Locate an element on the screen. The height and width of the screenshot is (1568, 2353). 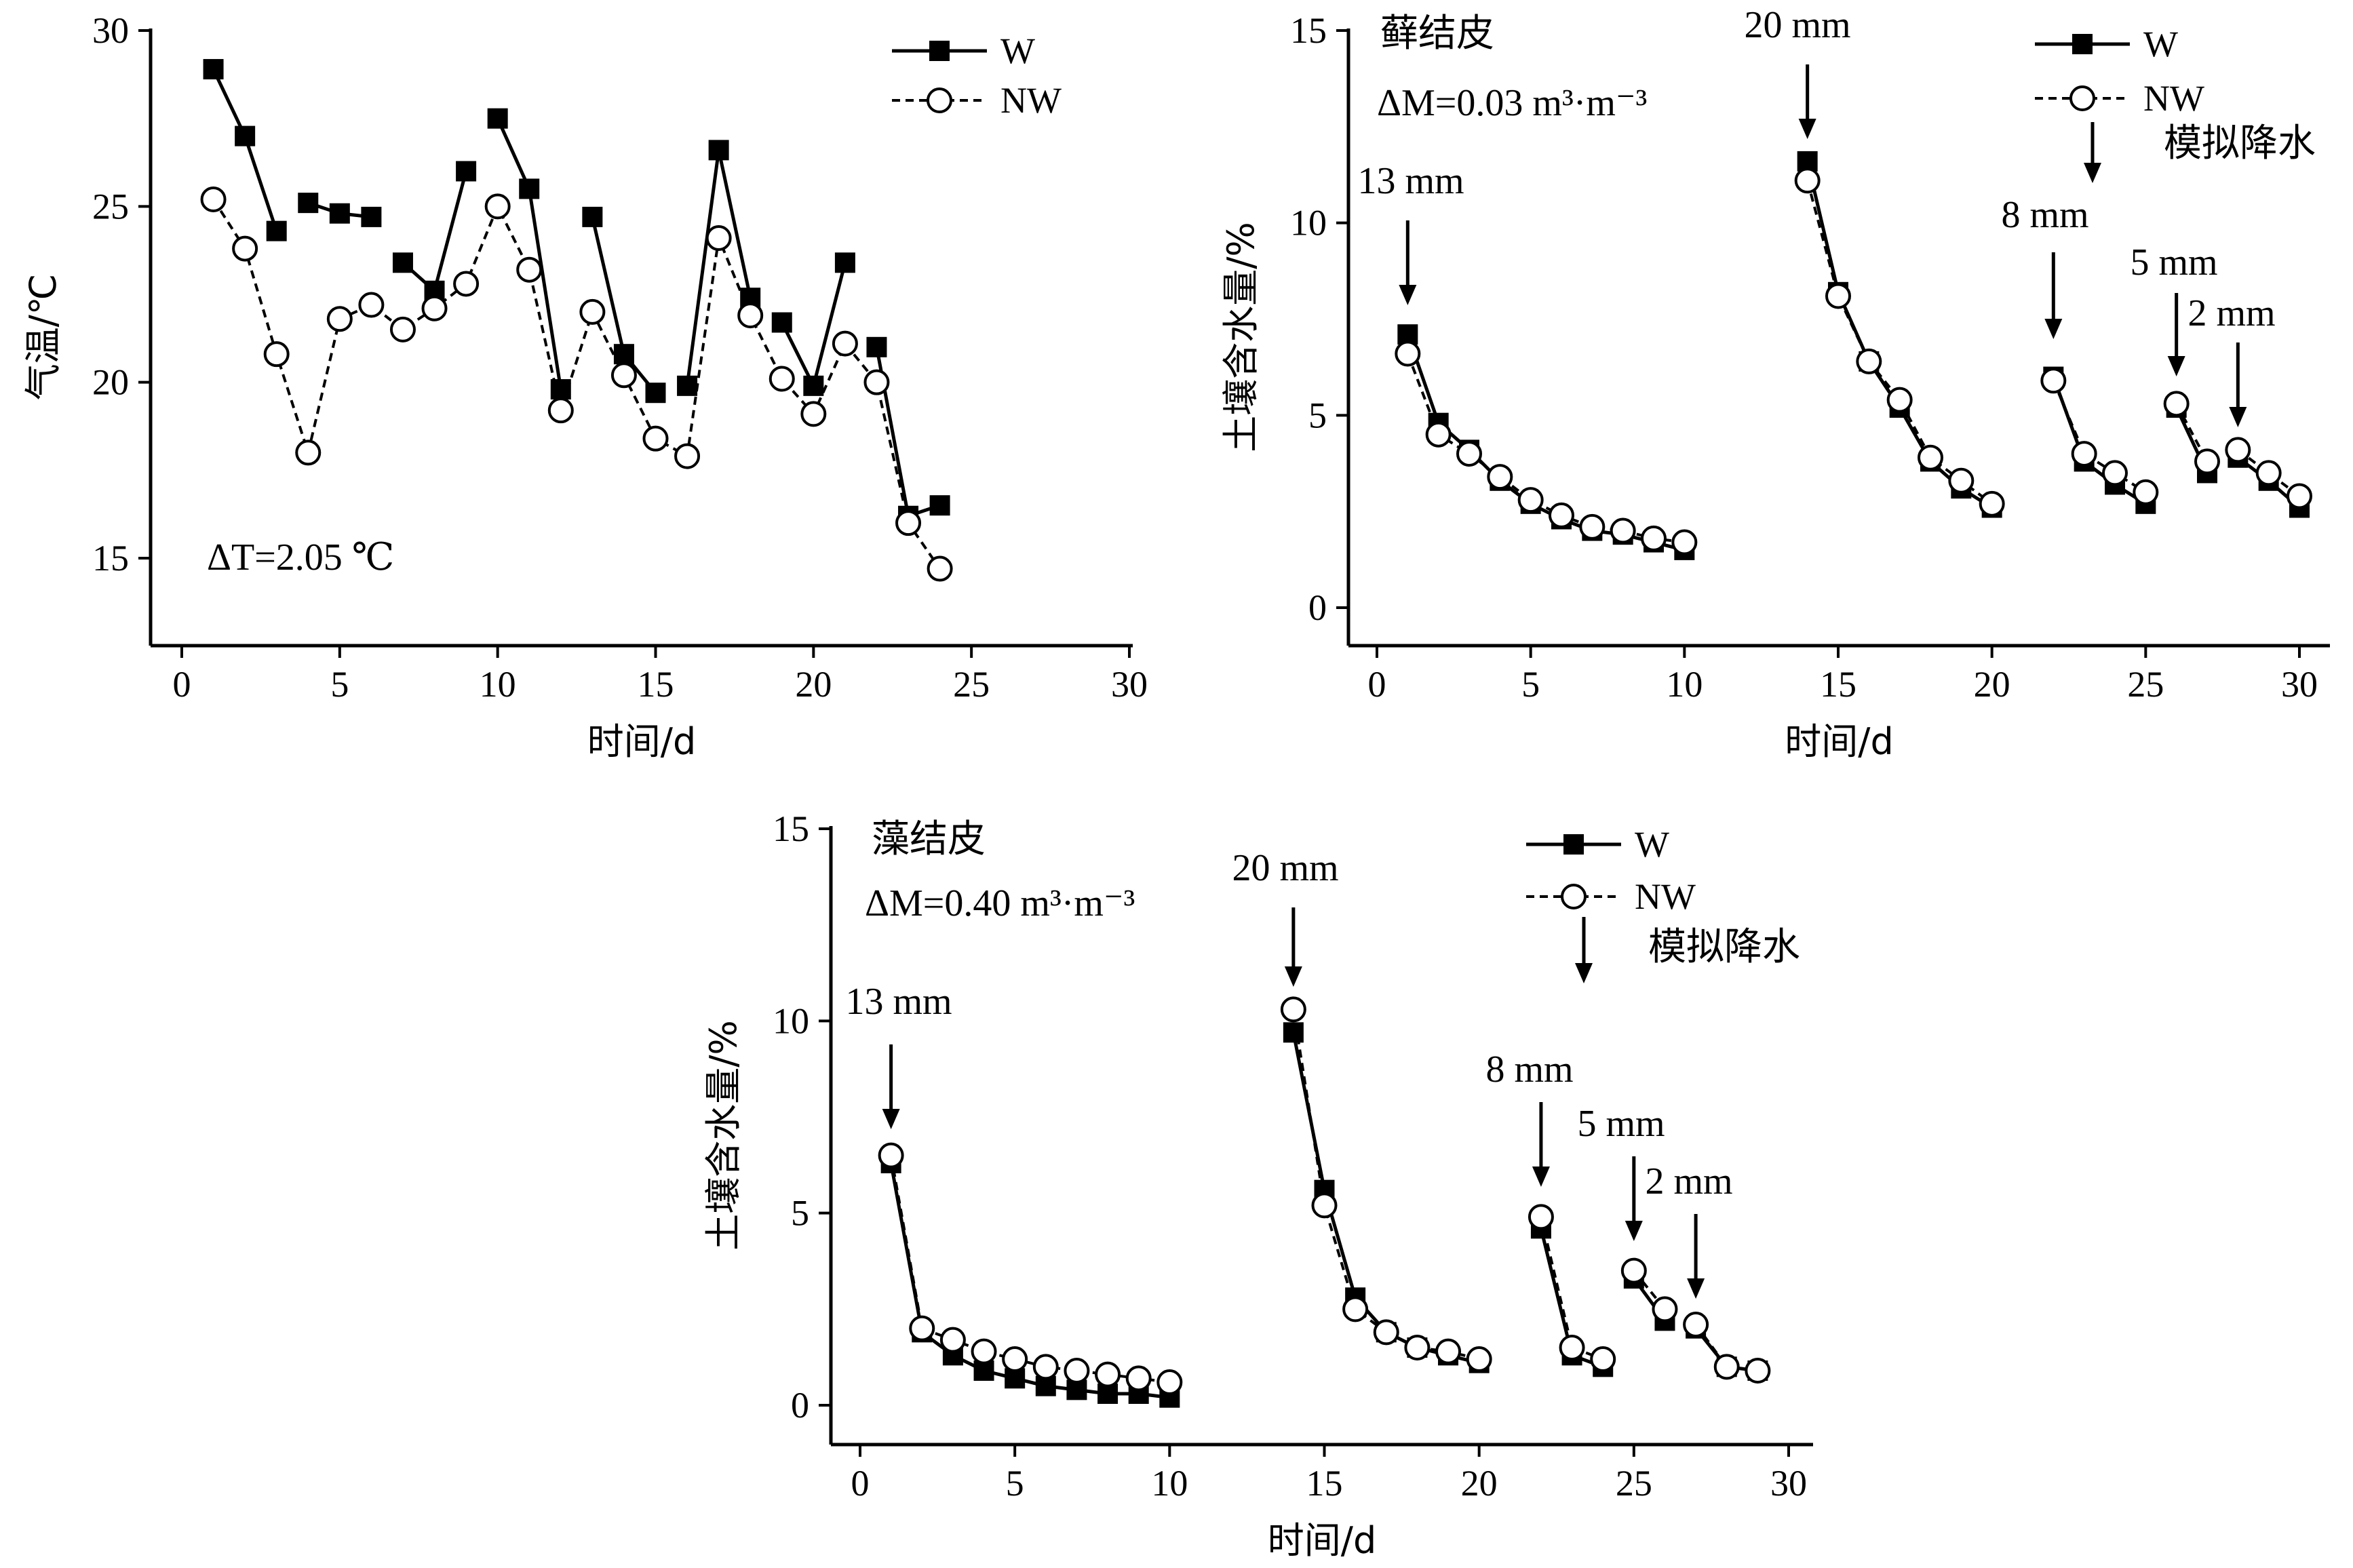
delta-annotation: ΔM=0.03 m³·m⁻³ is located at coordinates (1512, 103).